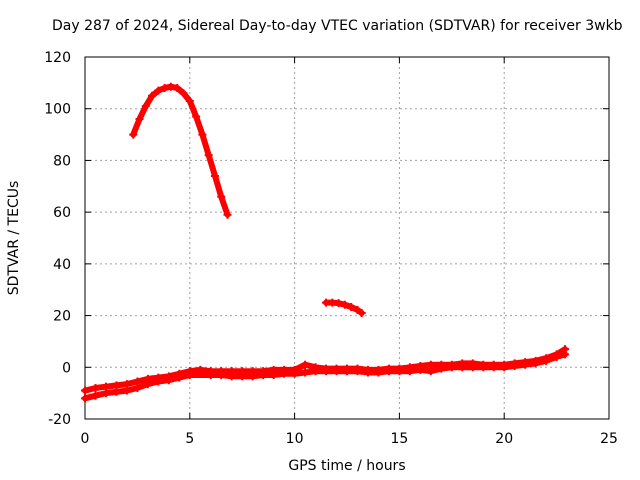 Image resolution: width=640 pixels, height=480 pixels. Describe the element at coordinates (57, 58) in the screenshot. I see `y-tick-label: 120` at that location.